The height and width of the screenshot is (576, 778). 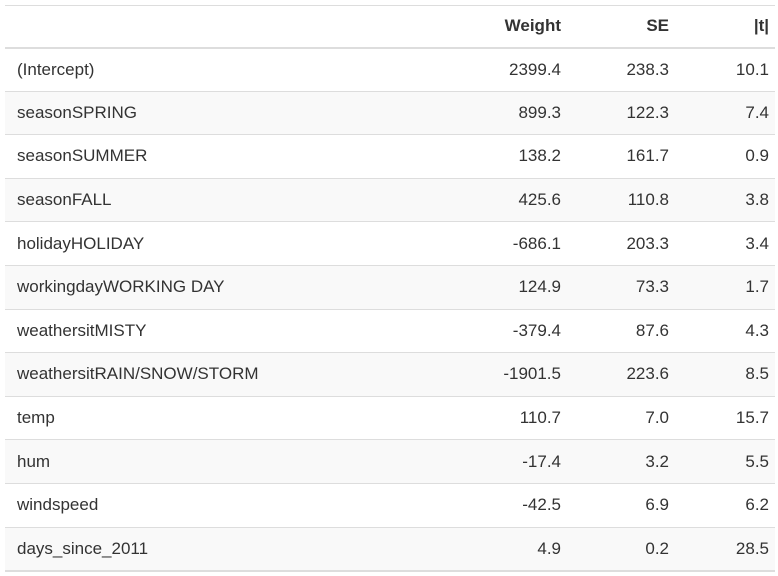 What do you see at coordinates (725, 418) in the screenshot?
I see `cell-t: 15.7` at bounding box center [725, 418].